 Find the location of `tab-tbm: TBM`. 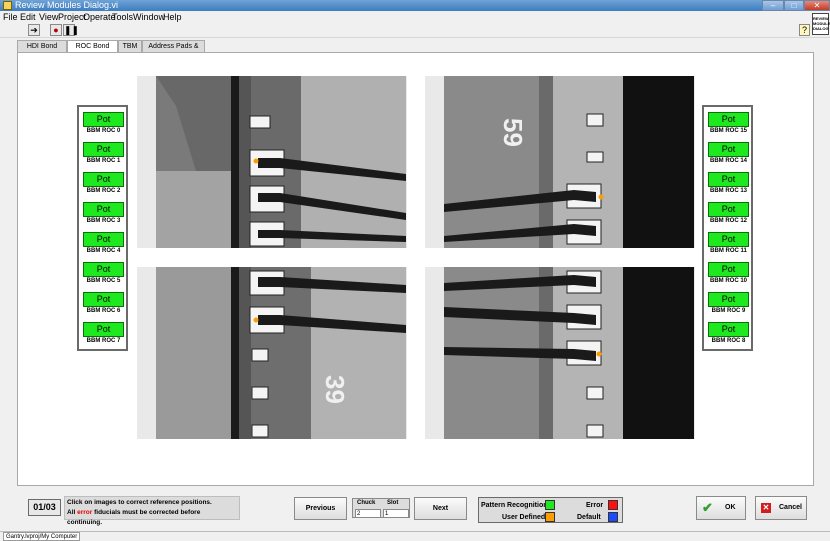

tab-tbm: TBM is located at coordinates (130, 46).